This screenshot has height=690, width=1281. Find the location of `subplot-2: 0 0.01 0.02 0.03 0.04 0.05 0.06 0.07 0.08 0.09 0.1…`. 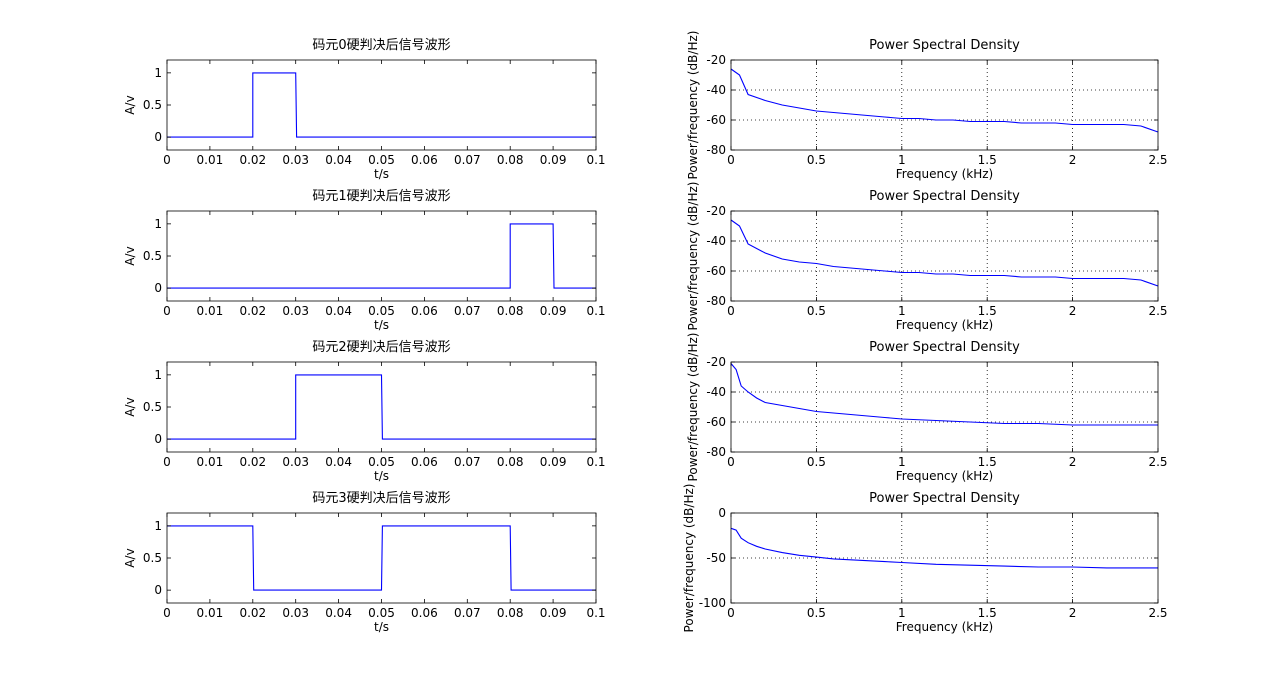

subplot-2: 0 0.01 0.02 0.03 0.04 0.05 0.06 0.07 0.08 0.09 0.1… is located at coordinates (364, 260).